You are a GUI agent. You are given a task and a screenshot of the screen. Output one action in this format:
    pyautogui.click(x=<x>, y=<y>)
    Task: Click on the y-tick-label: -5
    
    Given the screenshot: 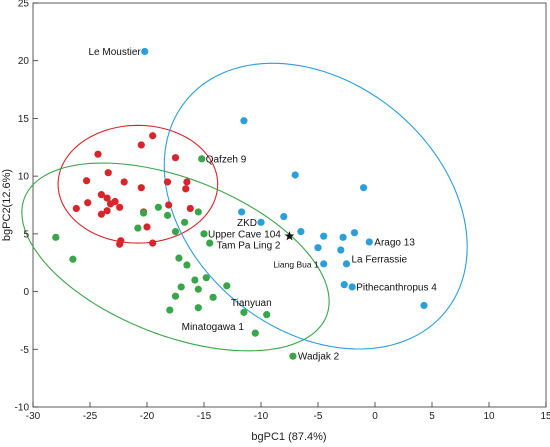 What is the action you would take?
    pyautogui.click(x=24, y=350)
    